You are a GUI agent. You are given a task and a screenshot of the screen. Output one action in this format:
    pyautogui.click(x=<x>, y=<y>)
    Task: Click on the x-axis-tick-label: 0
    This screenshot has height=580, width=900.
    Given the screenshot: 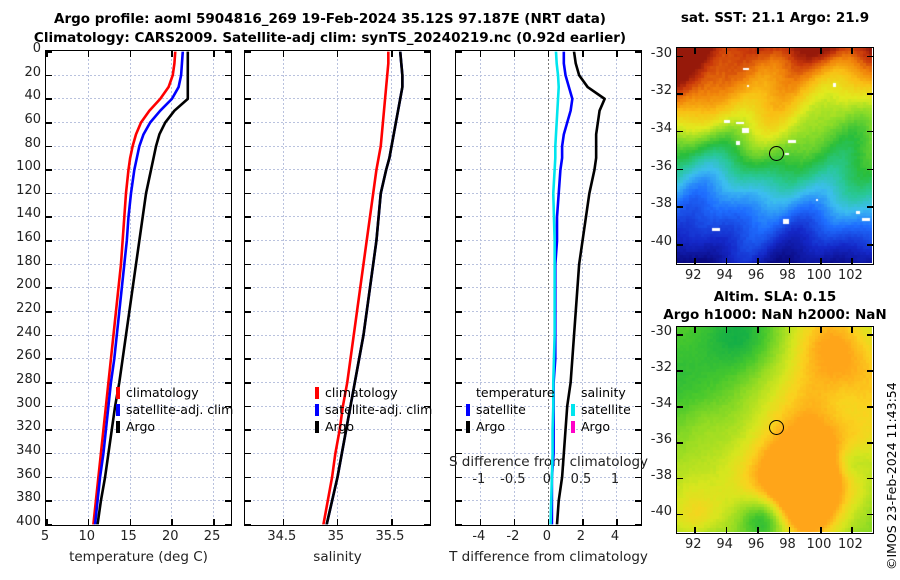 What is the action you would take?
    pyautogui.click(x=547, y=536)
    